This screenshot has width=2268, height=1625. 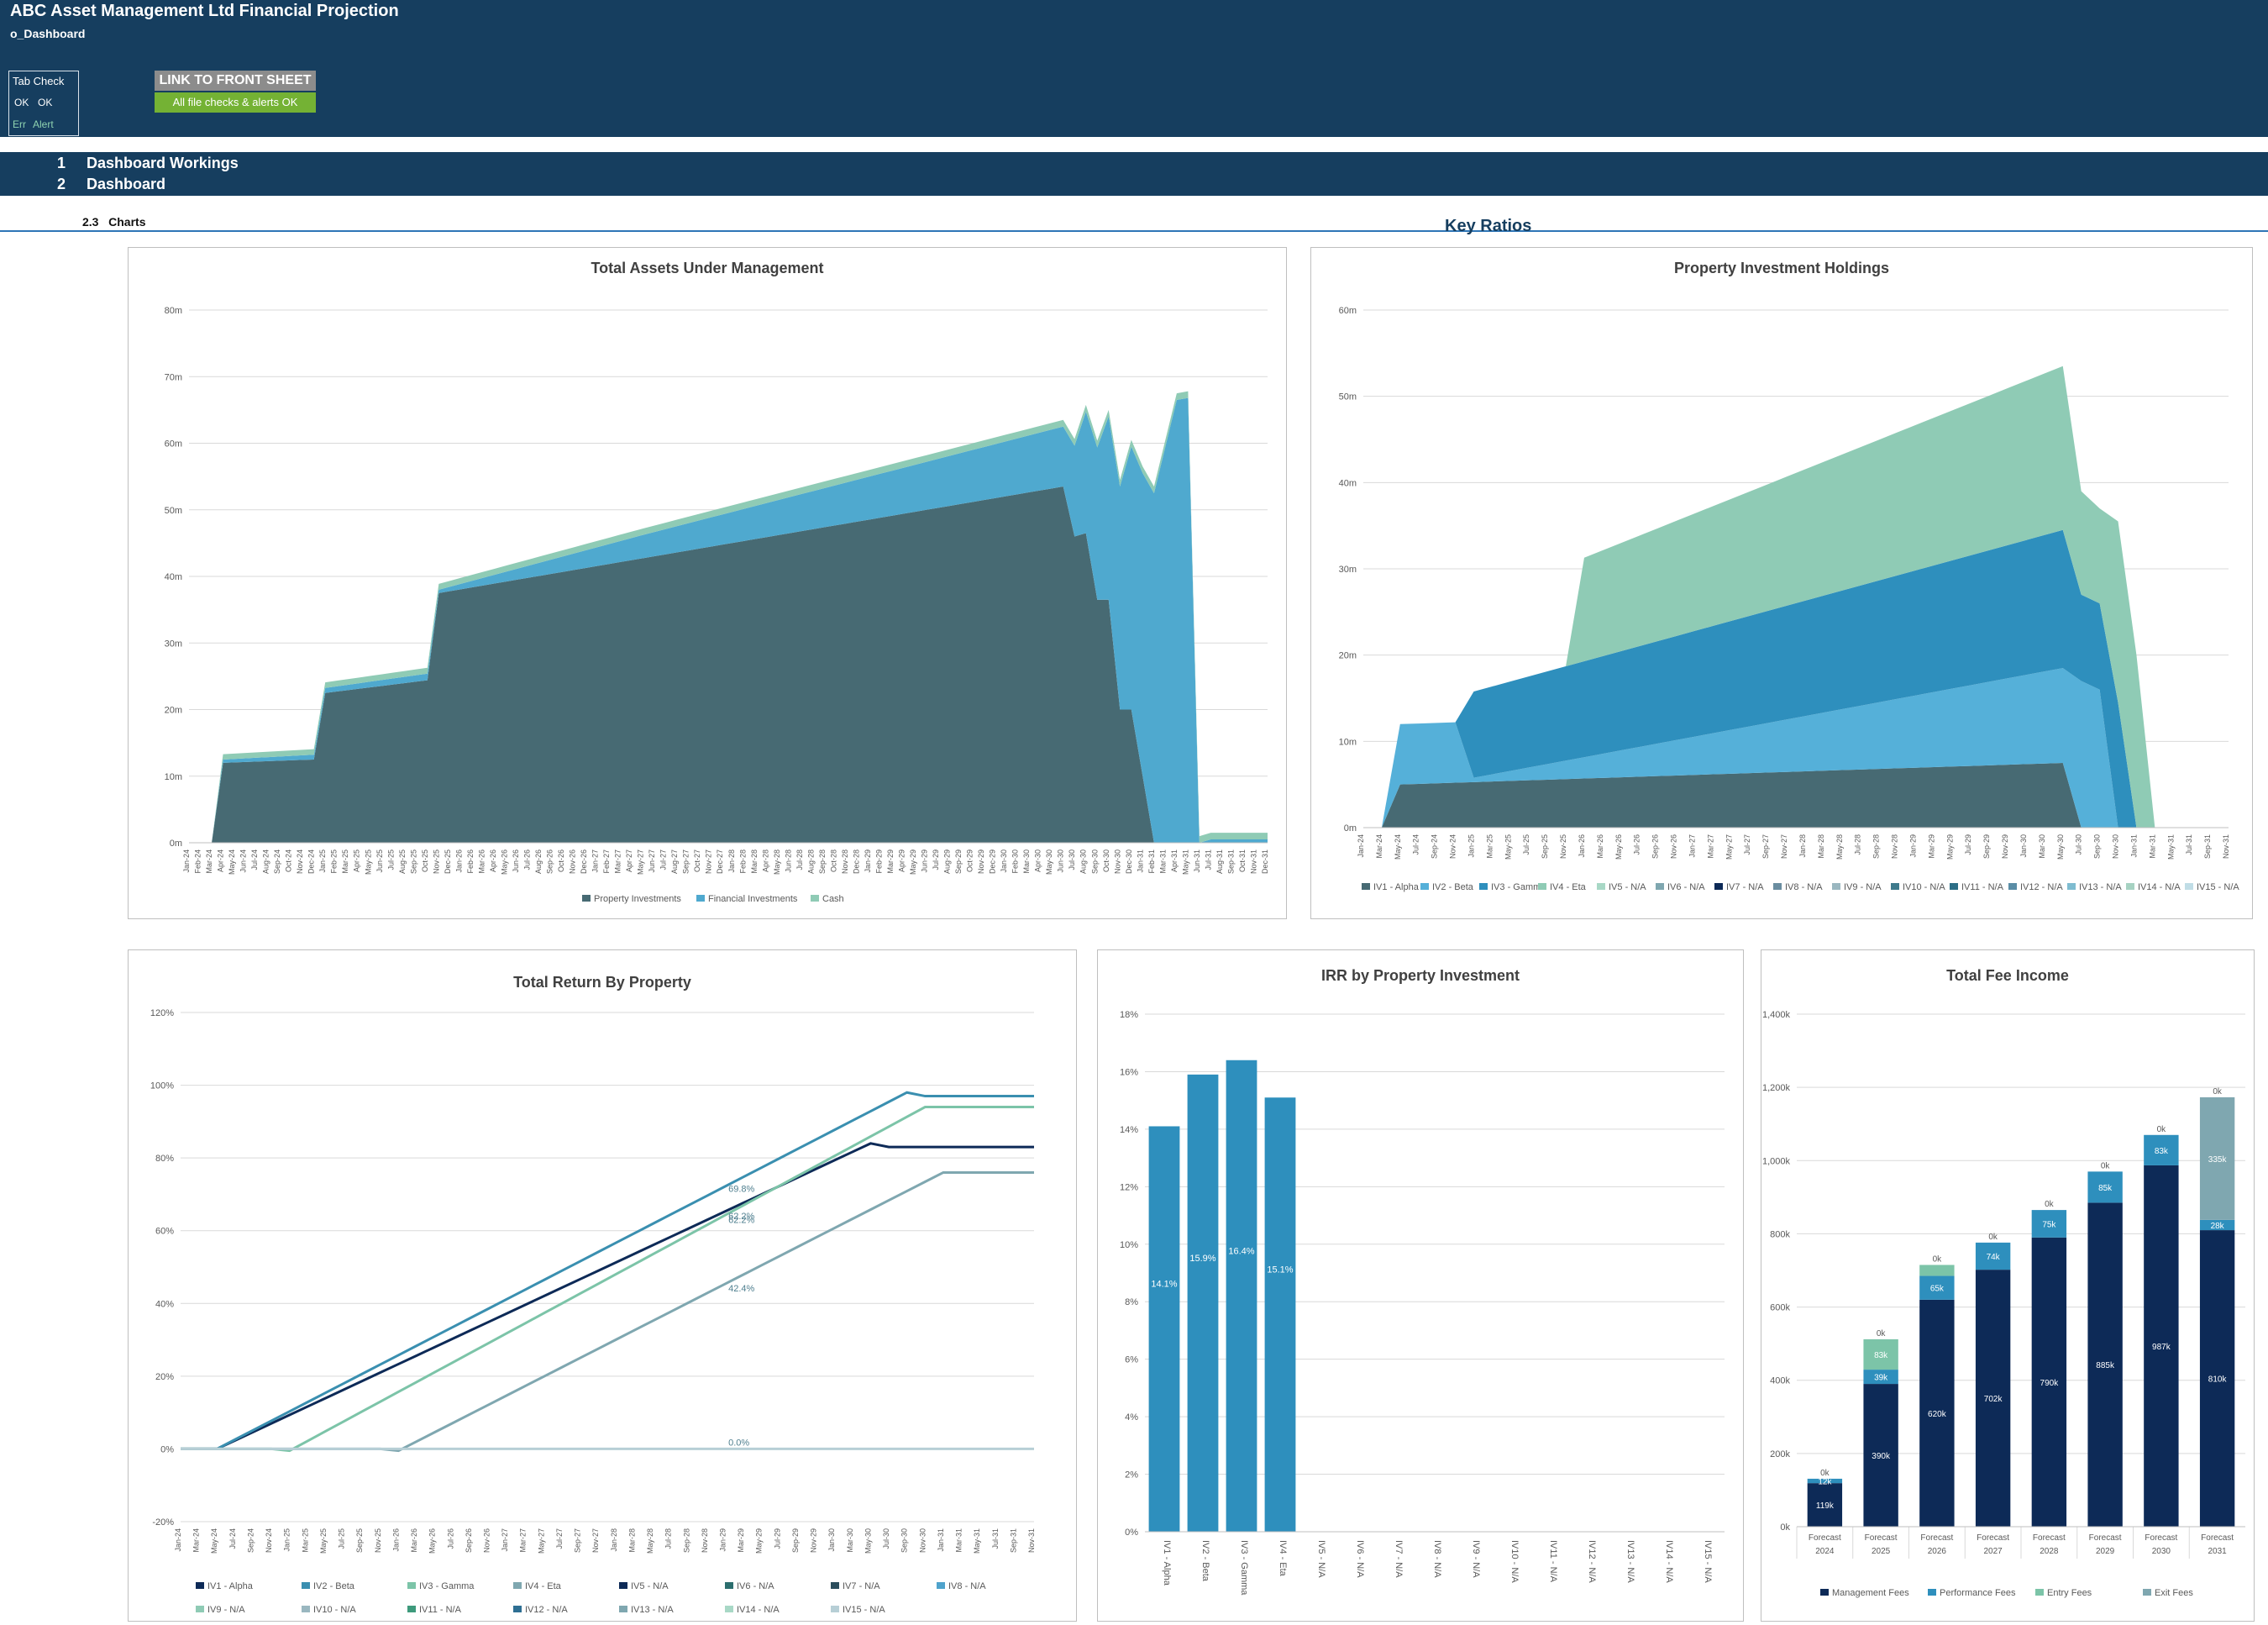 What do you see at coordinates (1230, 861) in the screenshot?
I see `x-tick-label: Sep-31` at bounding box center [1230, 861].